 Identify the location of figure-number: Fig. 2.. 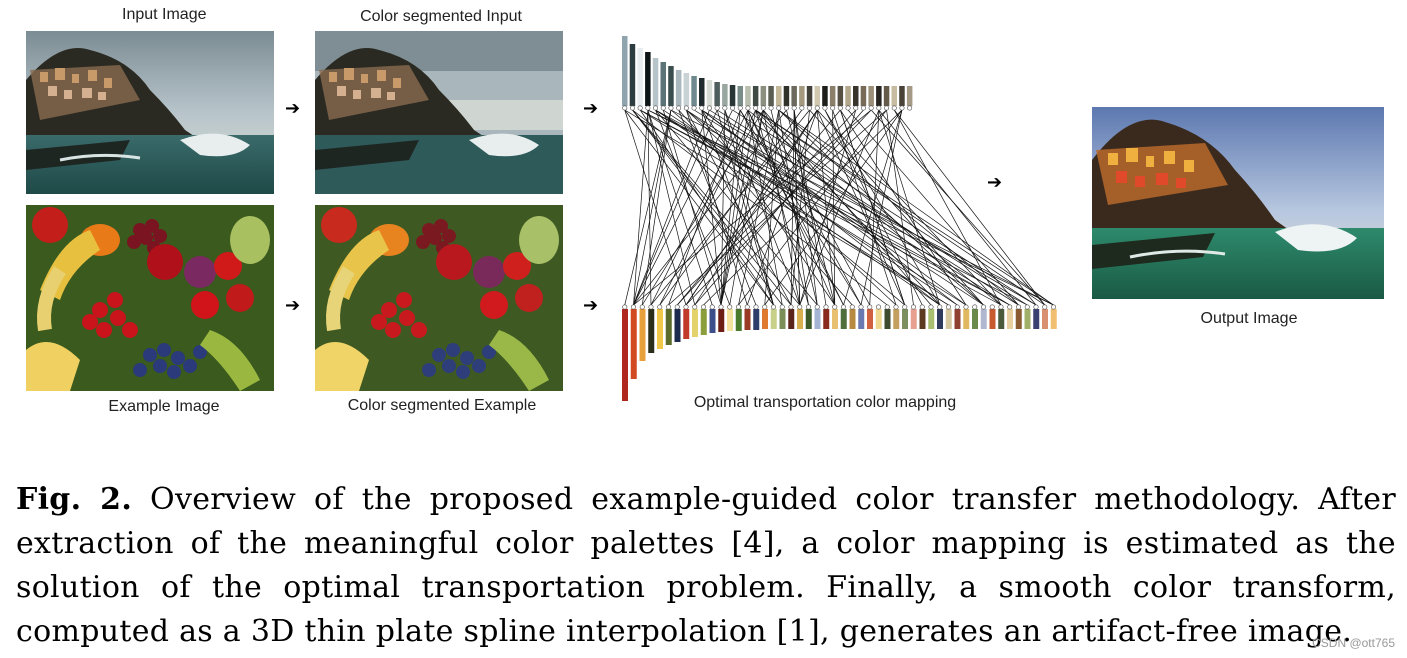
(74, 499).